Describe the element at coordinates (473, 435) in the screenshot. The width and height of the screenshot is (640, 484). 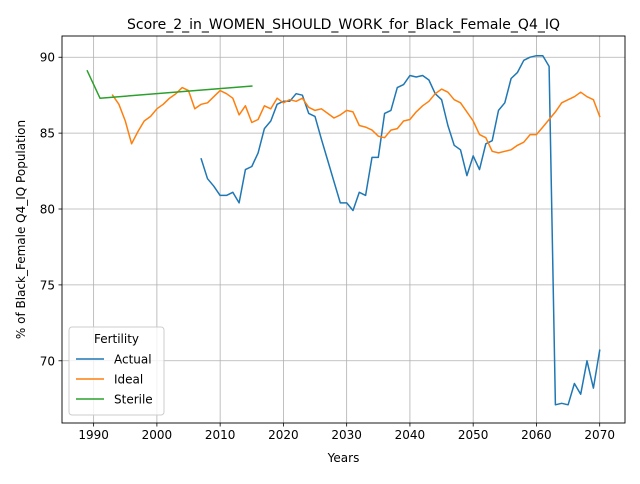
I see `x-tick-label: 2050` at that location.